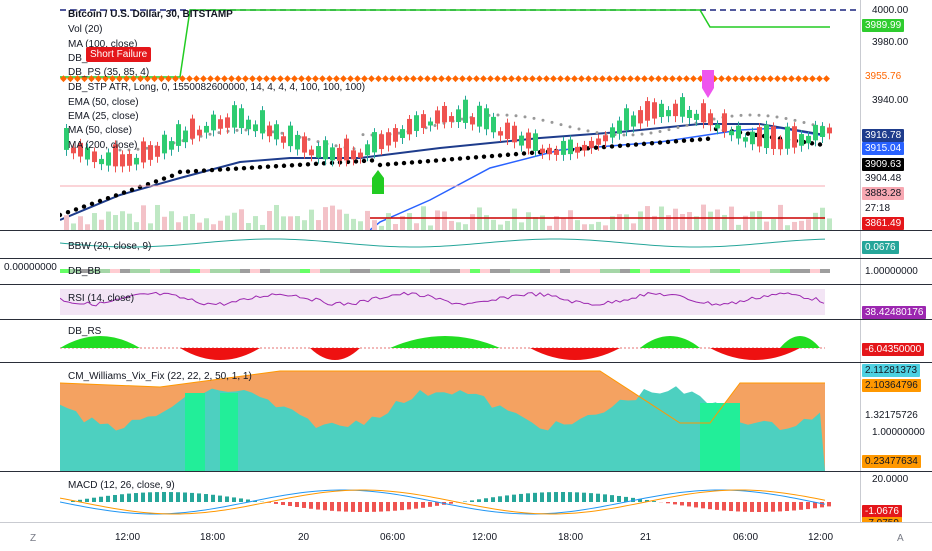 This screenshot has width=932, height=551. Describe the element at coordinates (33, 538) in the screenshot. I see `zoom-toggle-icon: Z` at that location.